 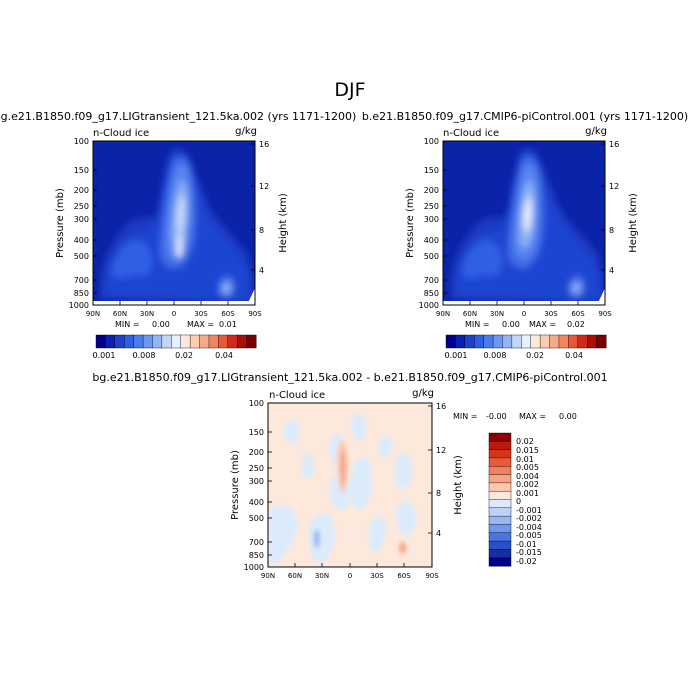 I want to click on panel-control-height-ticks: 16 12 8 4, so click(x=614, y=207).